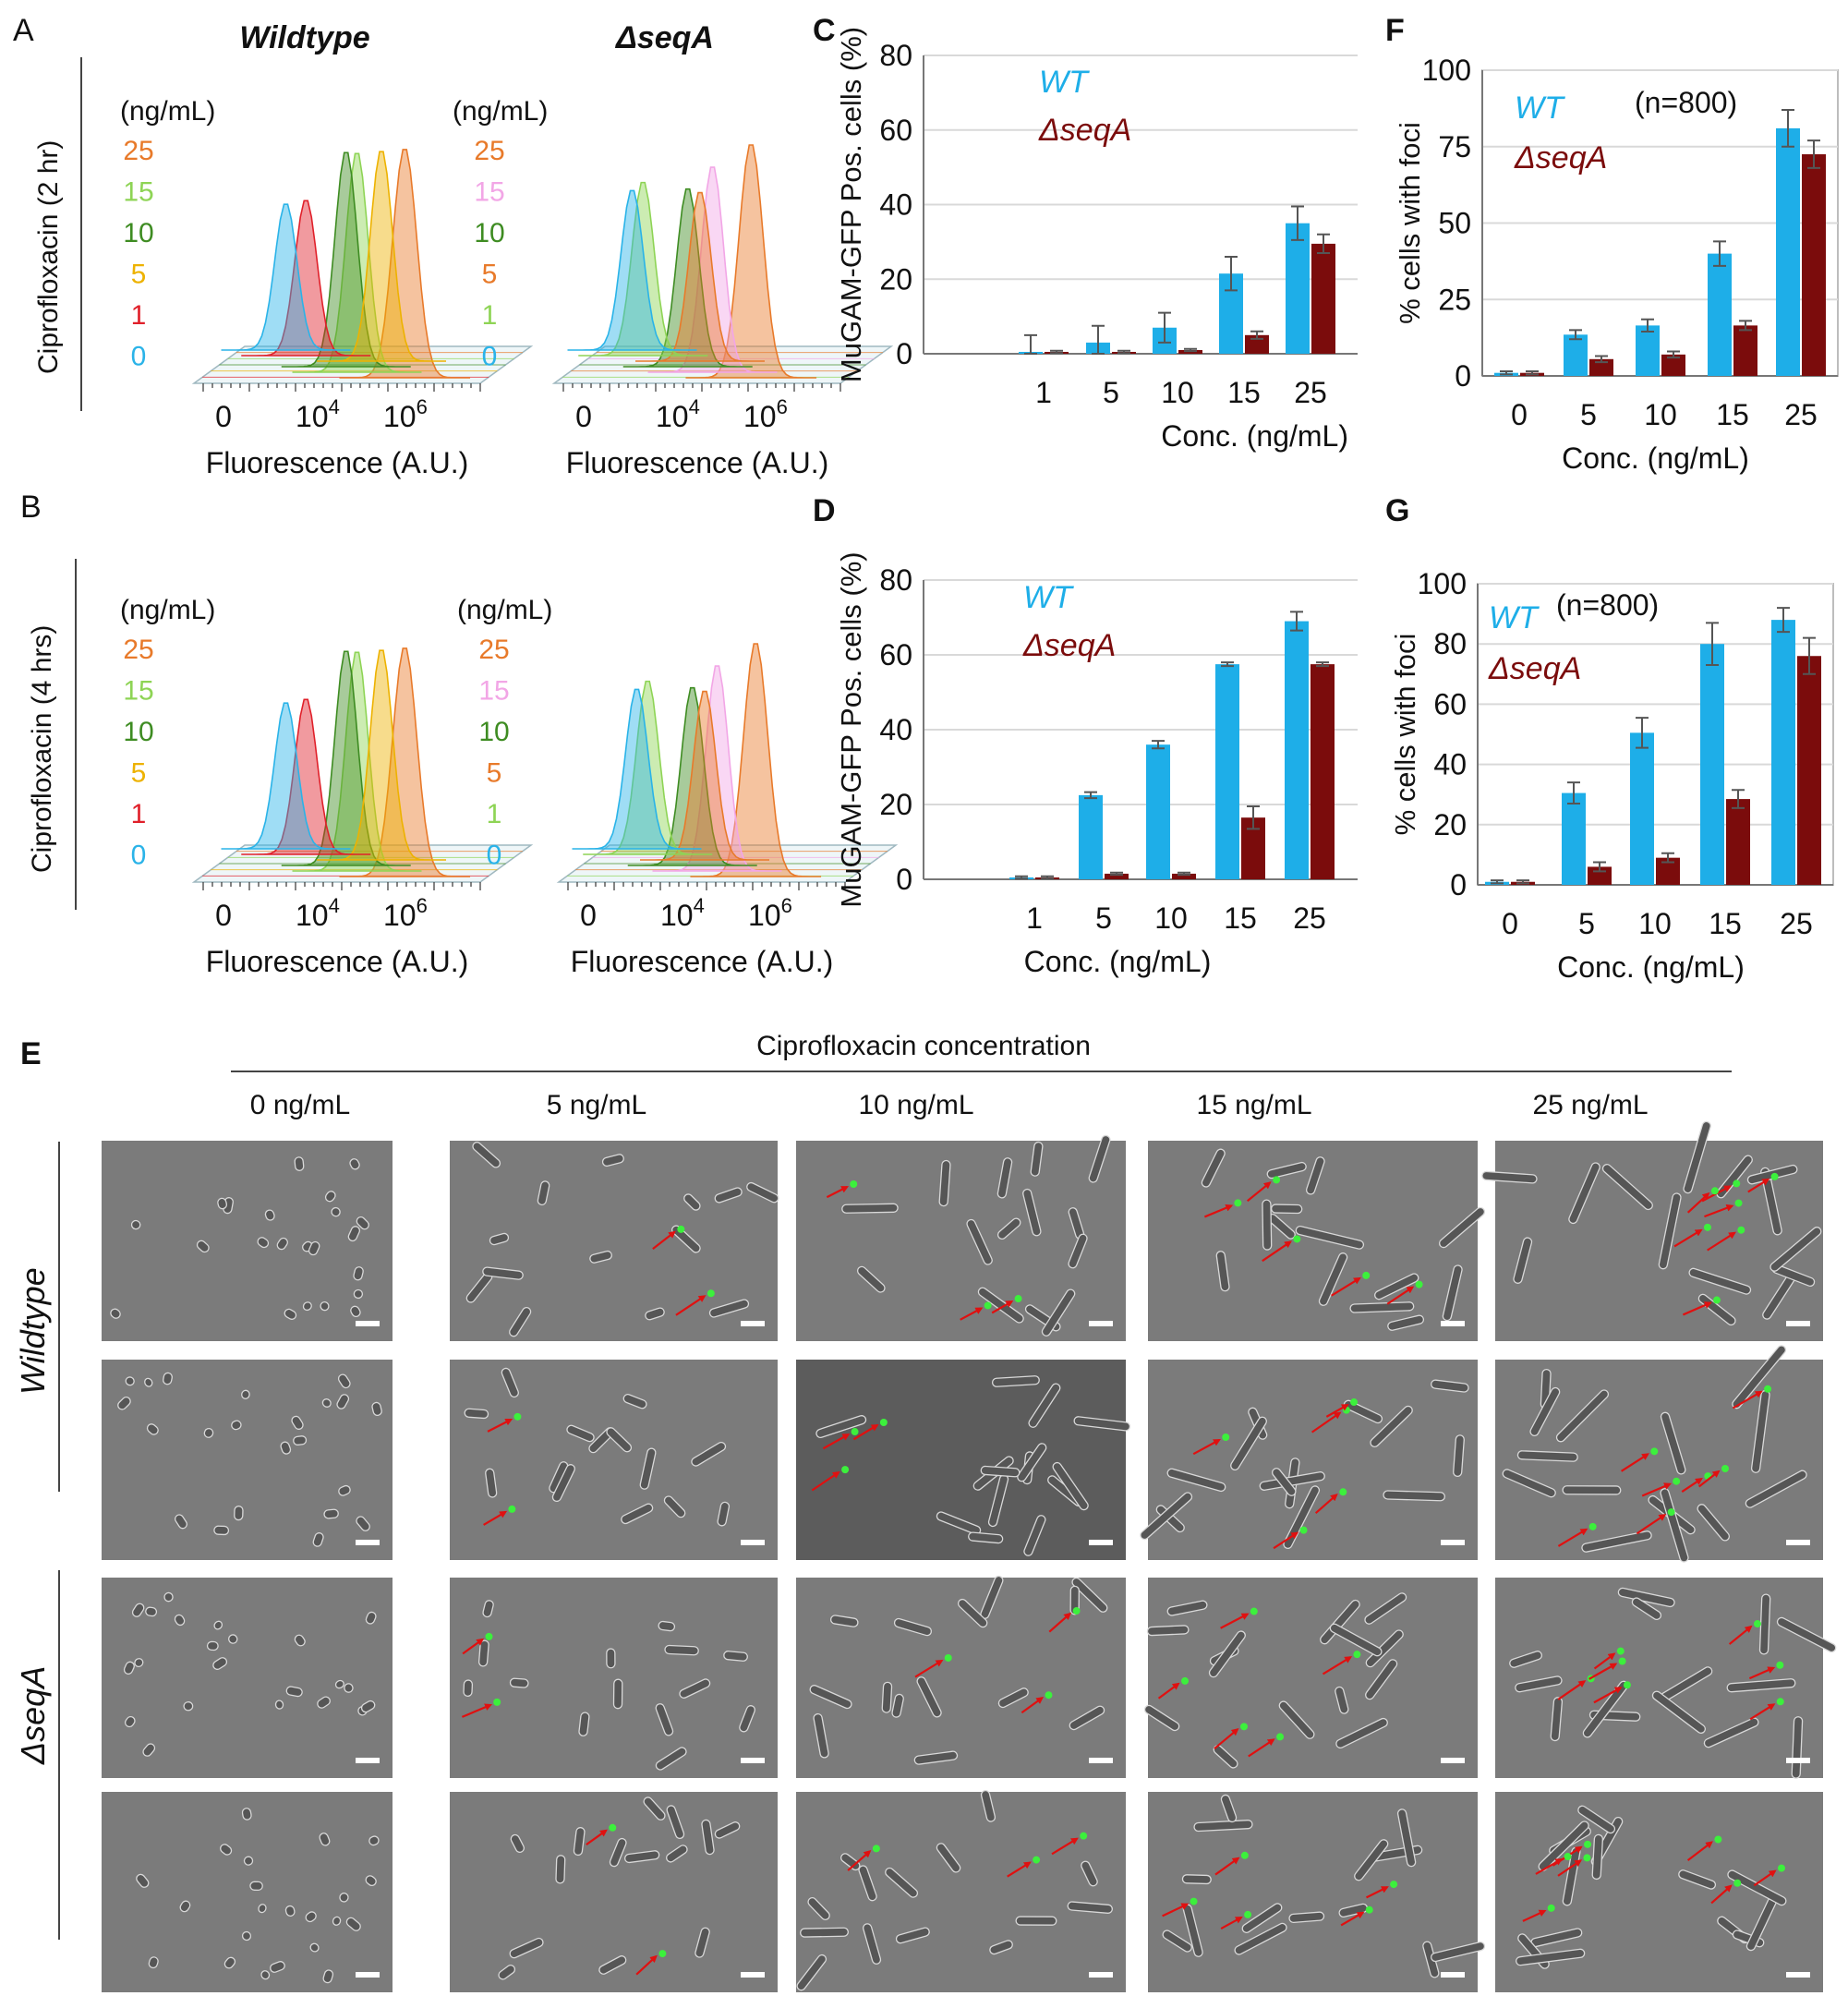  What do you see at coordinates (494, 692) in the screenshot?
I see `flow-conc-label: 15` at bounding box center [494, 692].